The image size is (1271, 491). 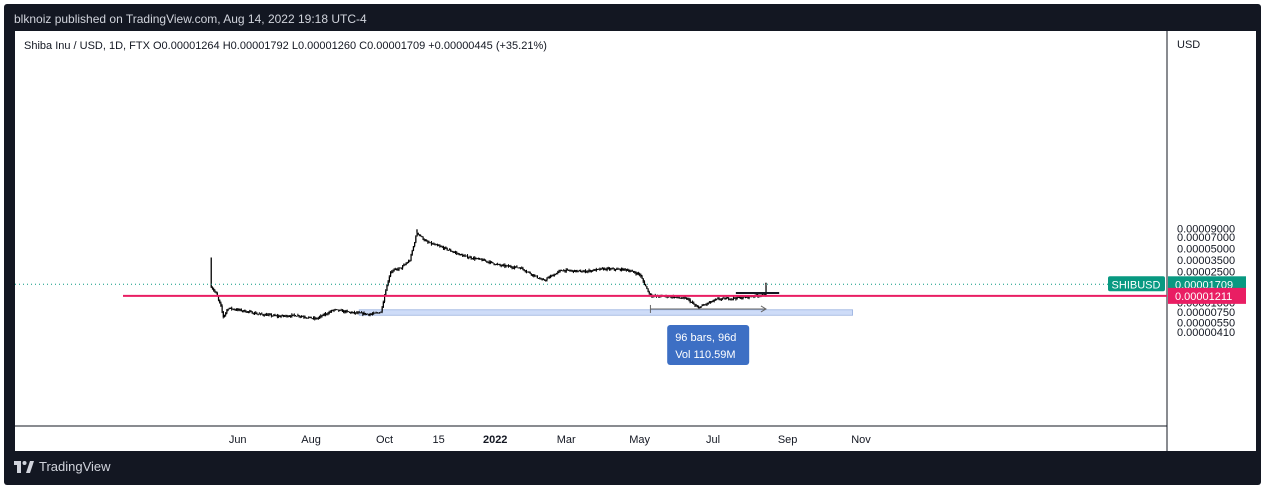 I want to click on x-axis-tick-label: Oct, so click(x=384, y=440).